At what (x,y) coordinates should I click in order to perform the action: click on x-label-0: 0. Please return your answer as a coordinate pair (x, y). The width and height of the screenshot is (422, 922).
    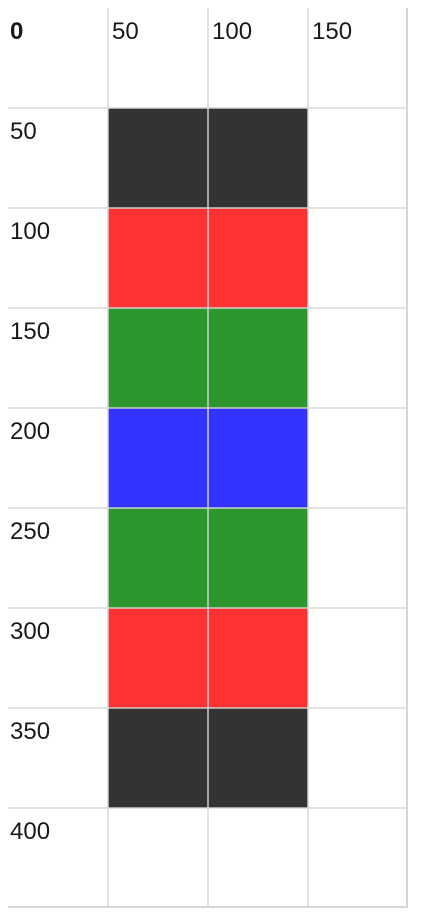
    Looking at the image, I should click on (17, 31).